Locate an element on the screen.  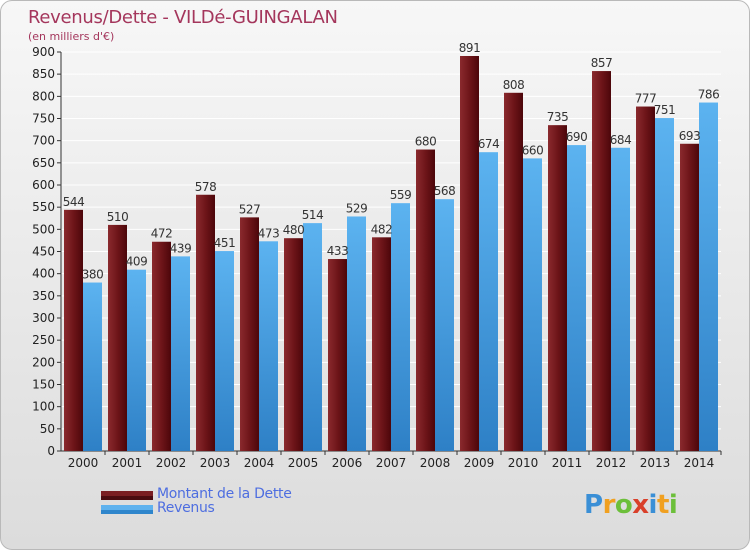
legend-label-revenus: Revenus is located at coordinates (186, 508).